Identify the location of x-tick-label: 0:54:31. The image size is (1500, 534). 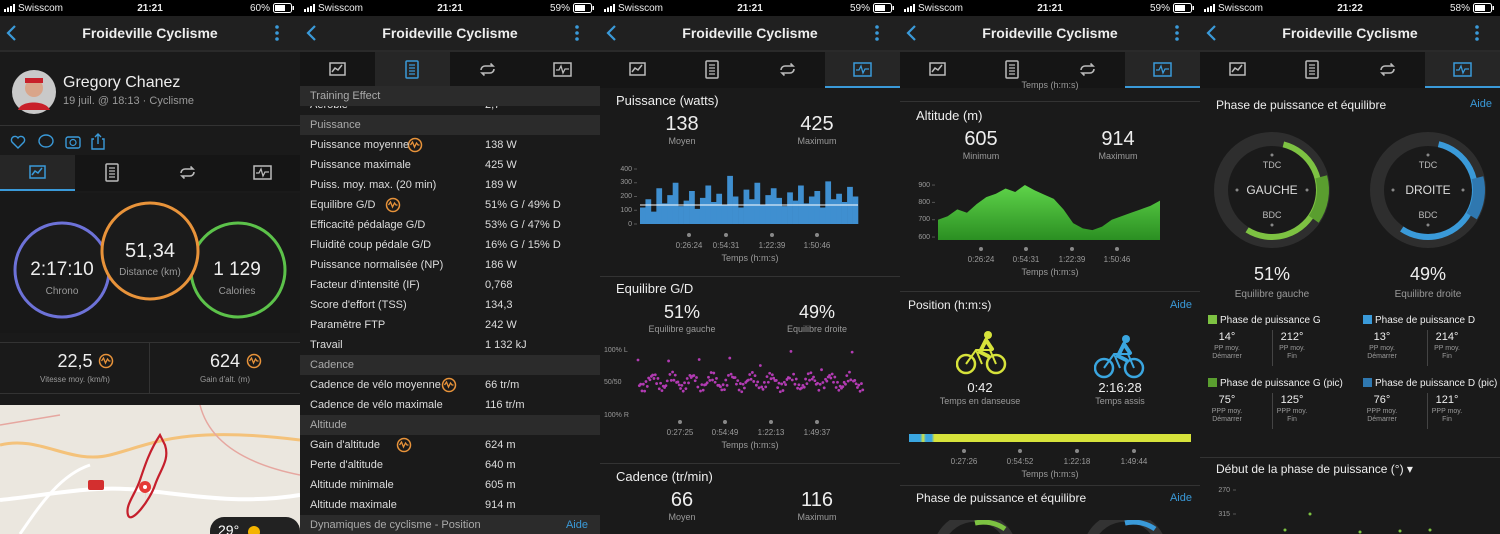
(1026, 259).